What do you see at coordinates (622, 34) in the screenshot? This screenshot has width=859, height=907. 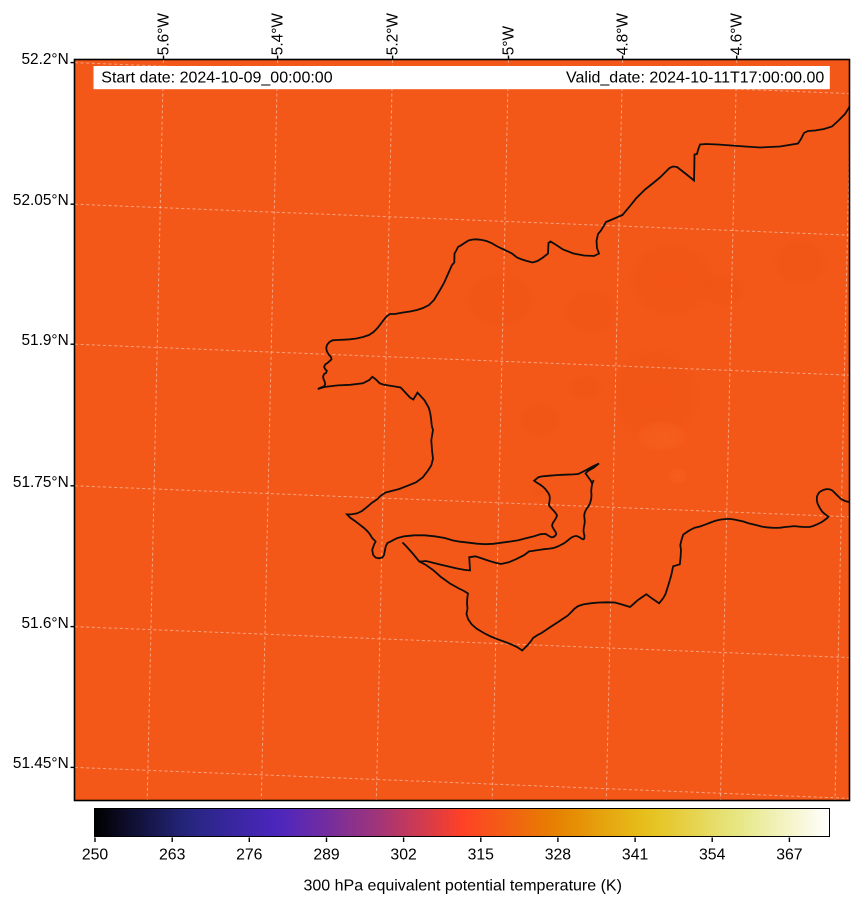 I see `svg-text: 4.8°W` at bounding box center [622, 34].